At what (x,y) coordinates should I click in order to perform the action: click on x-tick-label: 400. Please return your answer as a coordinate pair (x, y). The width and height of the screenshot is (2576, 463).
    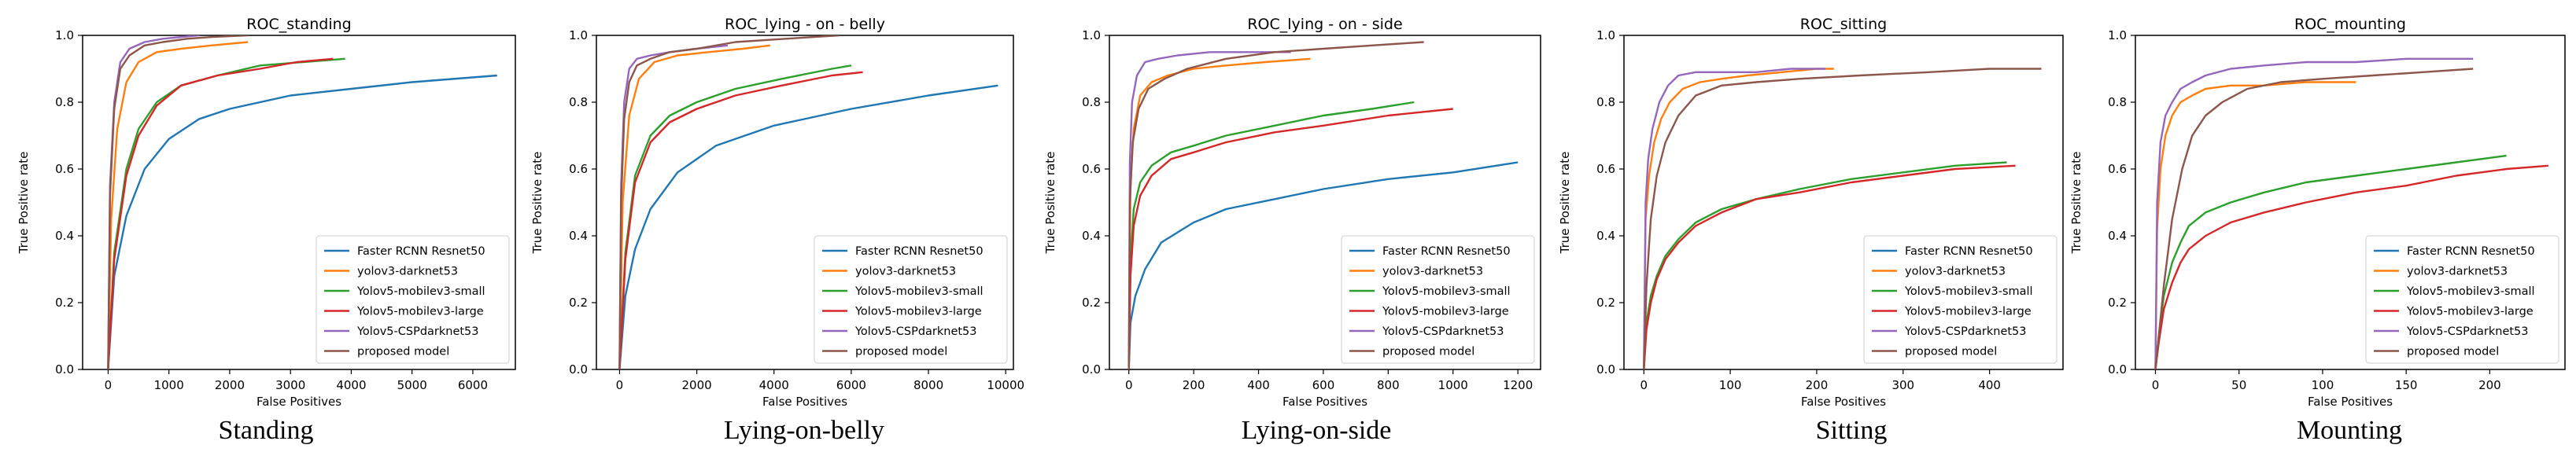
    Looking at the image, I should click on (1989, 385).